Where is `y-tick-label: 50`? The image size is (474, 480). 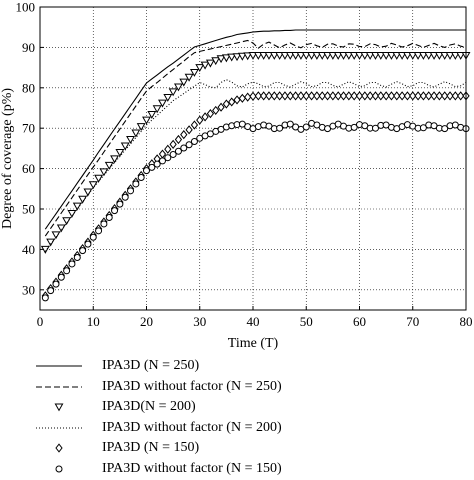
y-tick-label: 50 is located at coordinates (28, 209).